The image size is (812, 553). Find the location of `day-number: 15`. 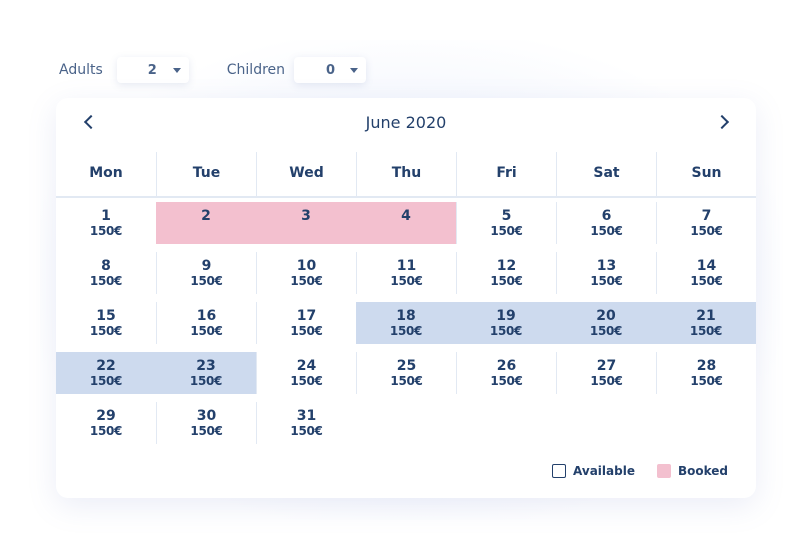

day-number: 15 is located at coordinates (106, 316).